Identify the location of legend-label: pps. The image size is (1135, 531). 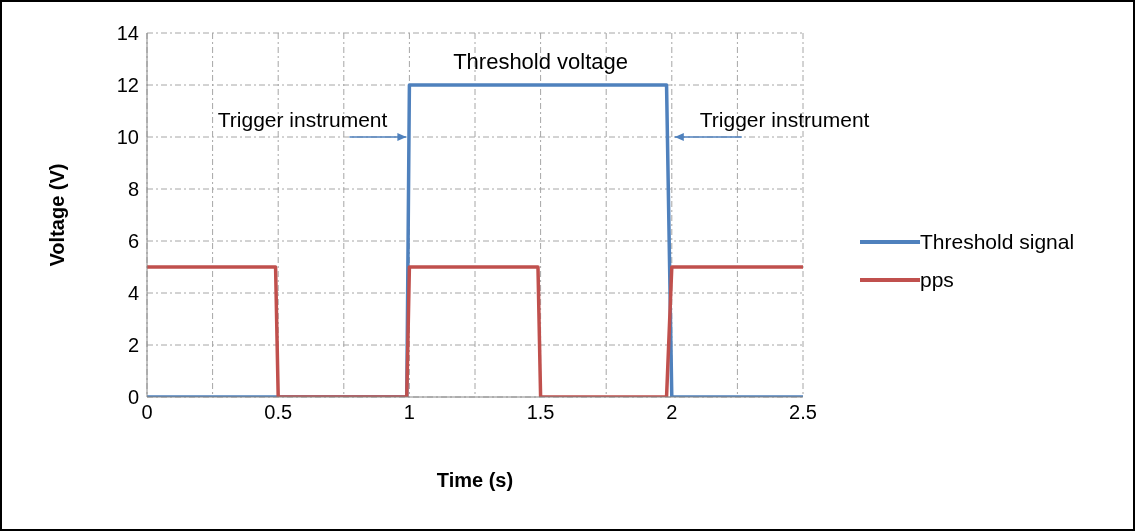
(937, 280).